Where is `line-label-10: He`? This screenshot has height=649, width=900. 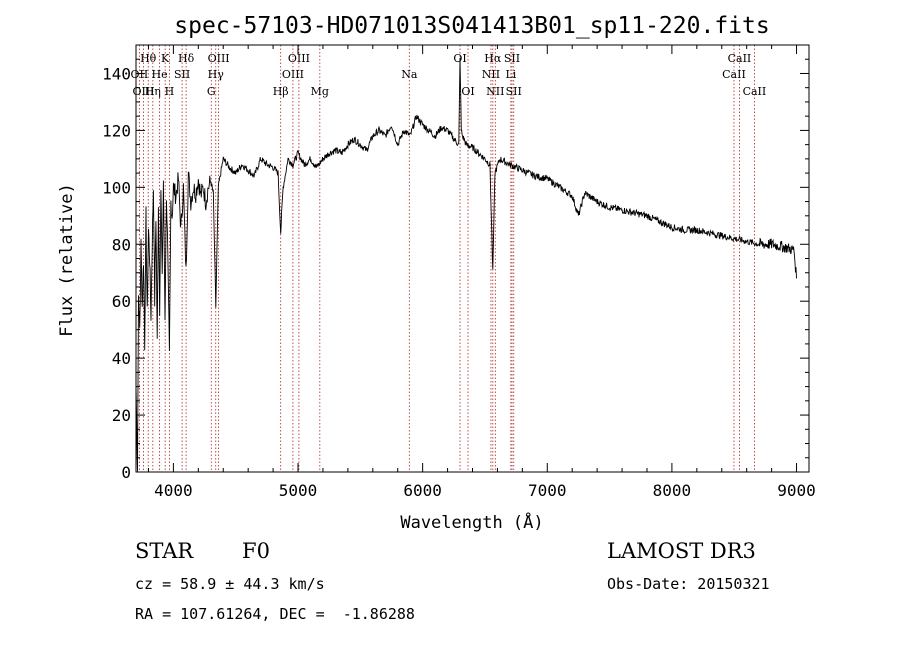 line-label-10: He is located at coordinates (160, 74).